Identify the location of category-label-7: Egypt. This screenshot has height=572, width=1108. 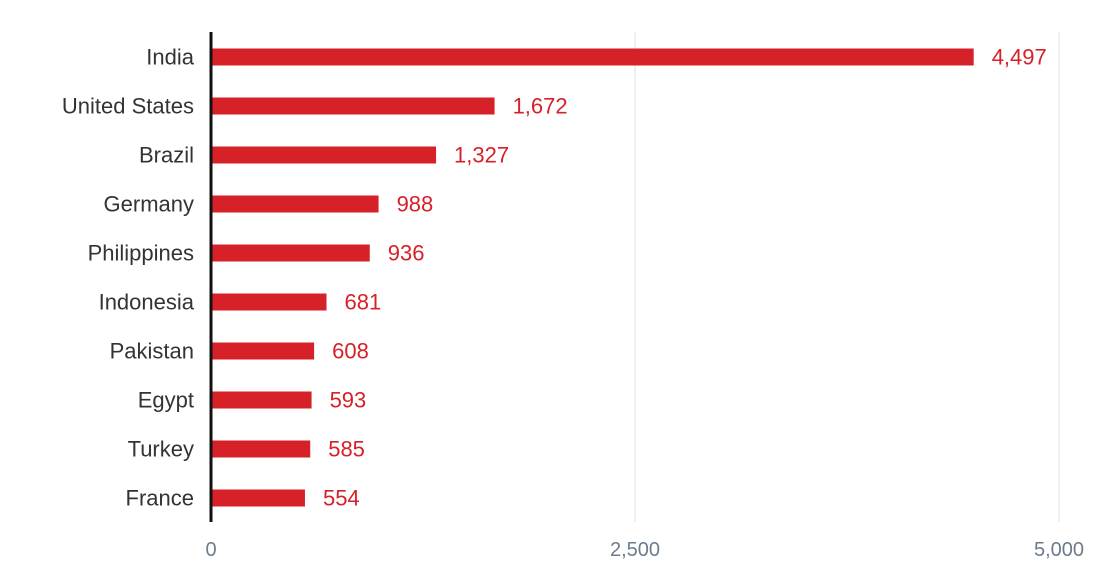
(166, 400).